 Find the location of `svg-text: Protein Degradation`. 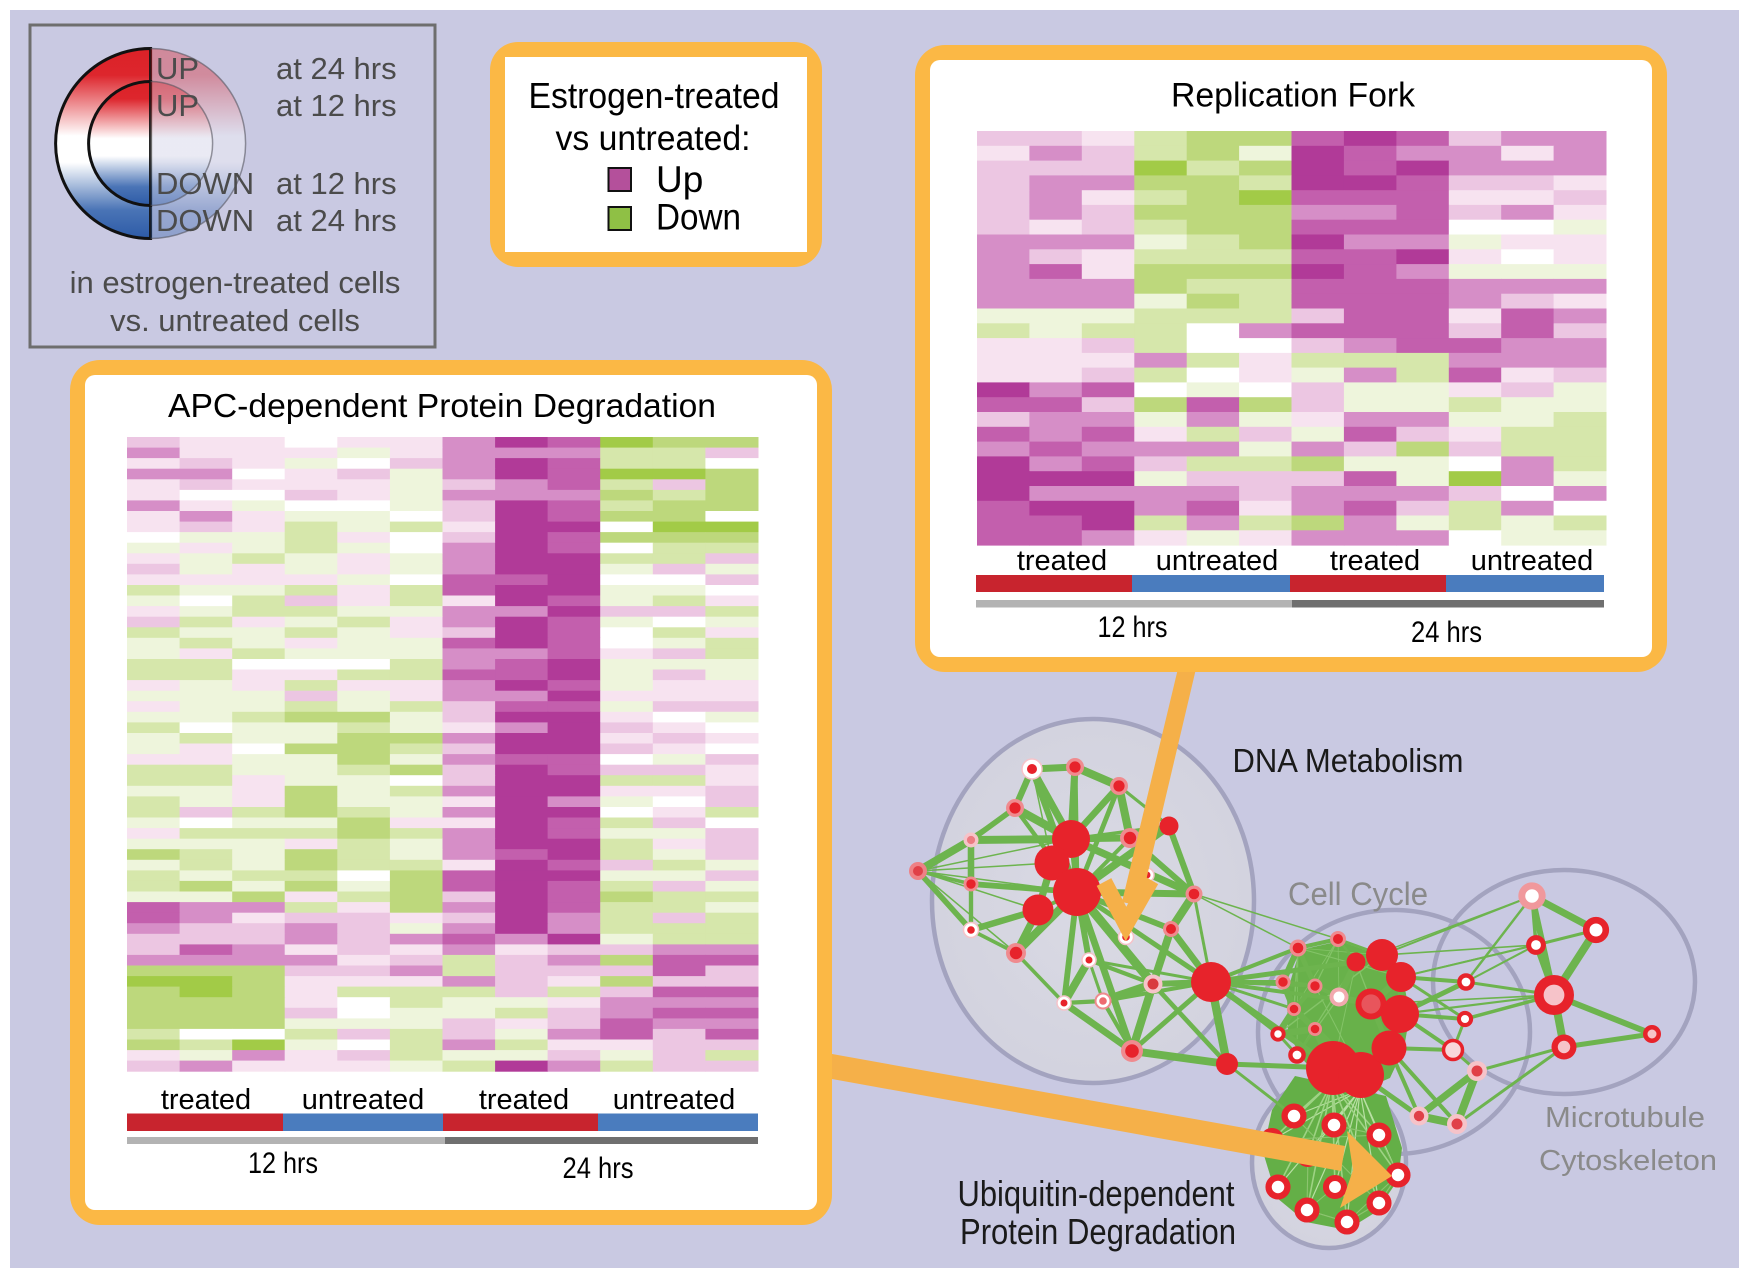

svg-text: Protein Degradation is located at coordinates (1098, 1231).